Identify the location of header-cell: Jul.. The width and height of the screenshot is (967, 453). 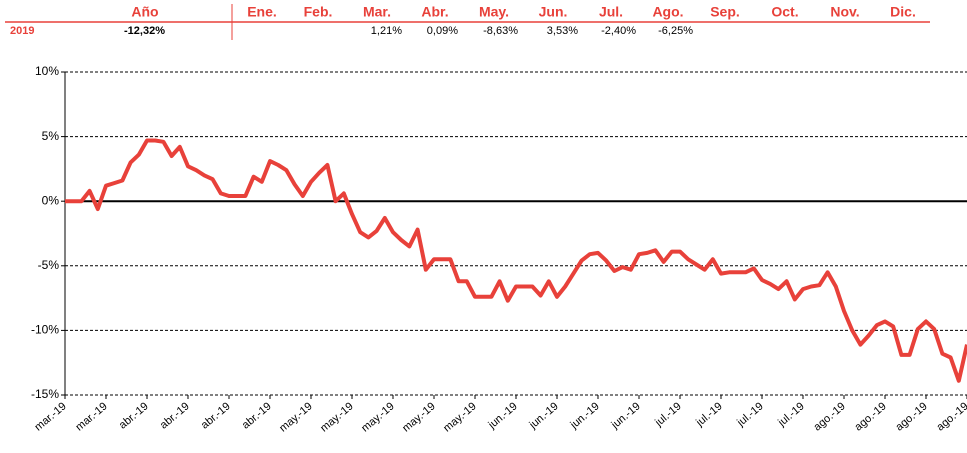
(611, 12).